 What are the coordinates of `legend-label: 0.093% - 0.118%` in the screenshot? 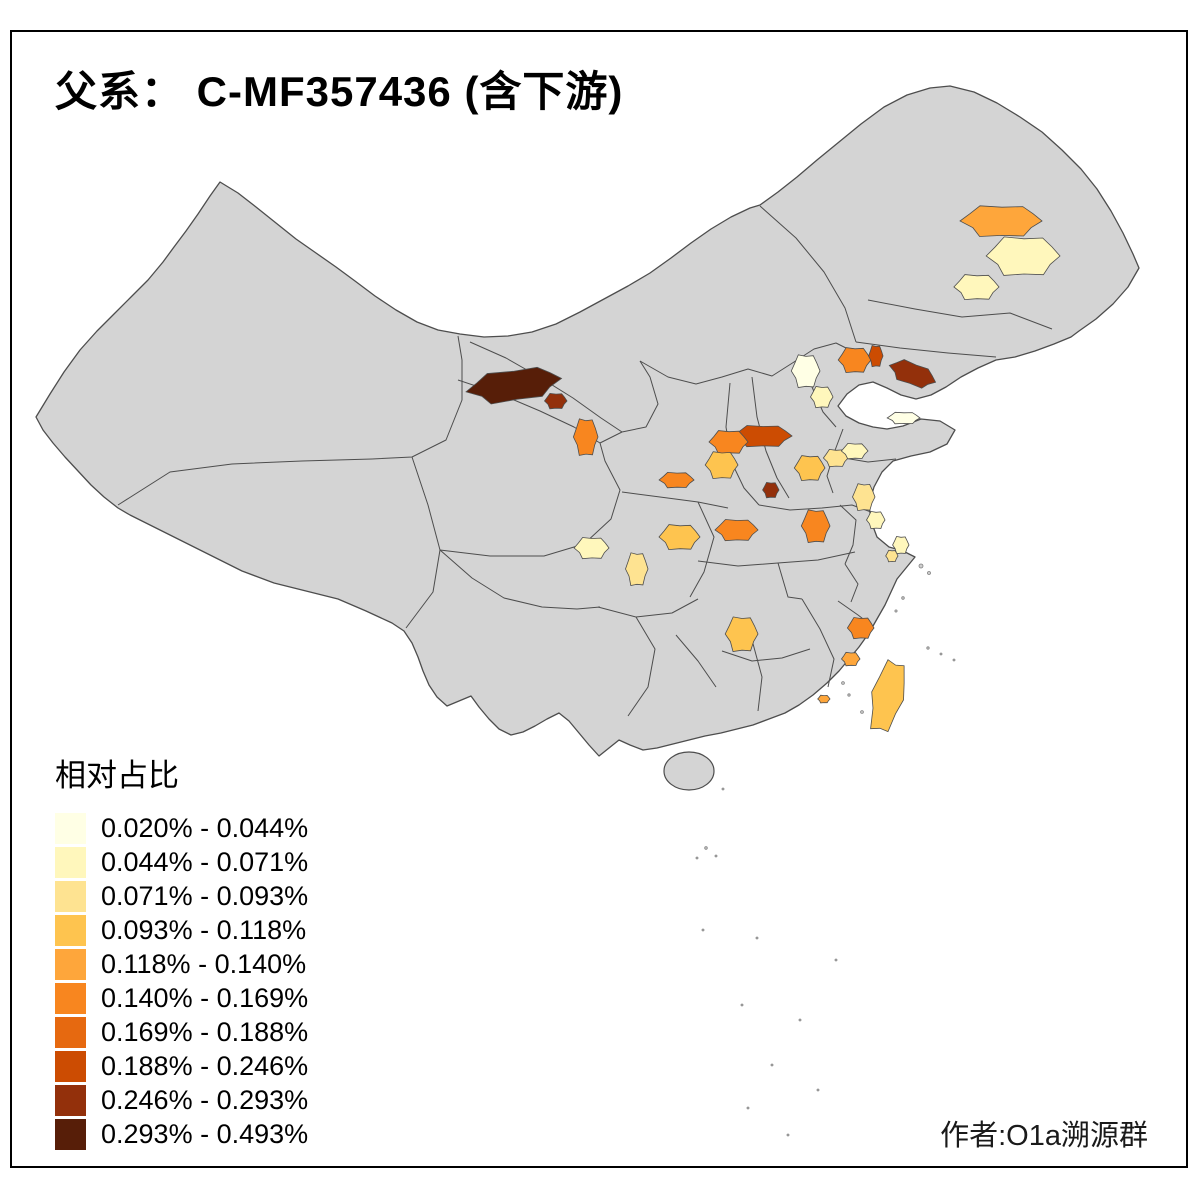 It's located at (204, 929).